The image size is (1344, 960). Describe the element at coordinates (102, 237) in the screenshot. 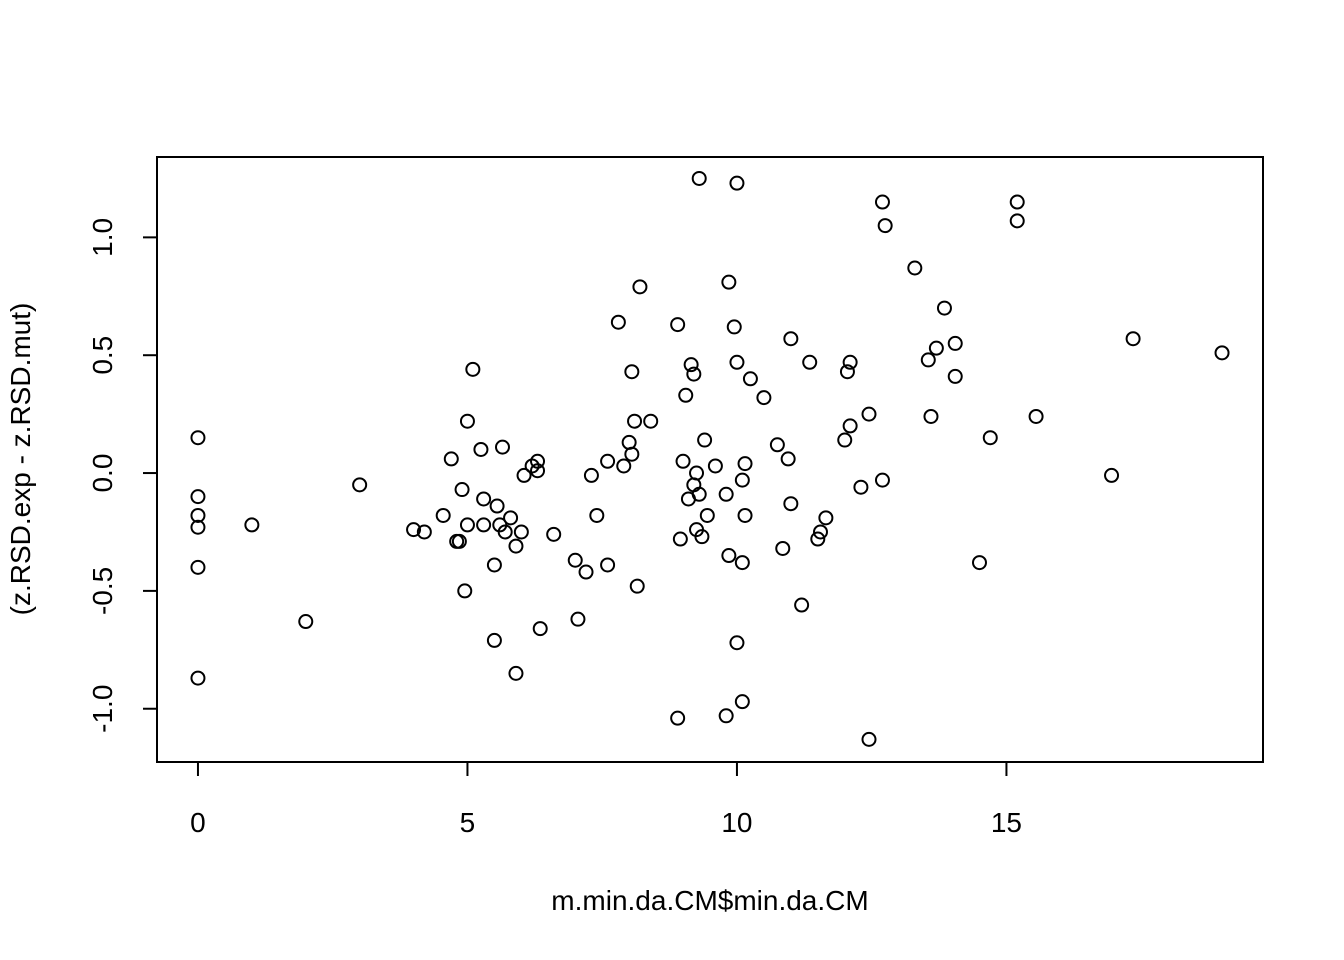

I see `y-tick-label: 1.0` at that location.